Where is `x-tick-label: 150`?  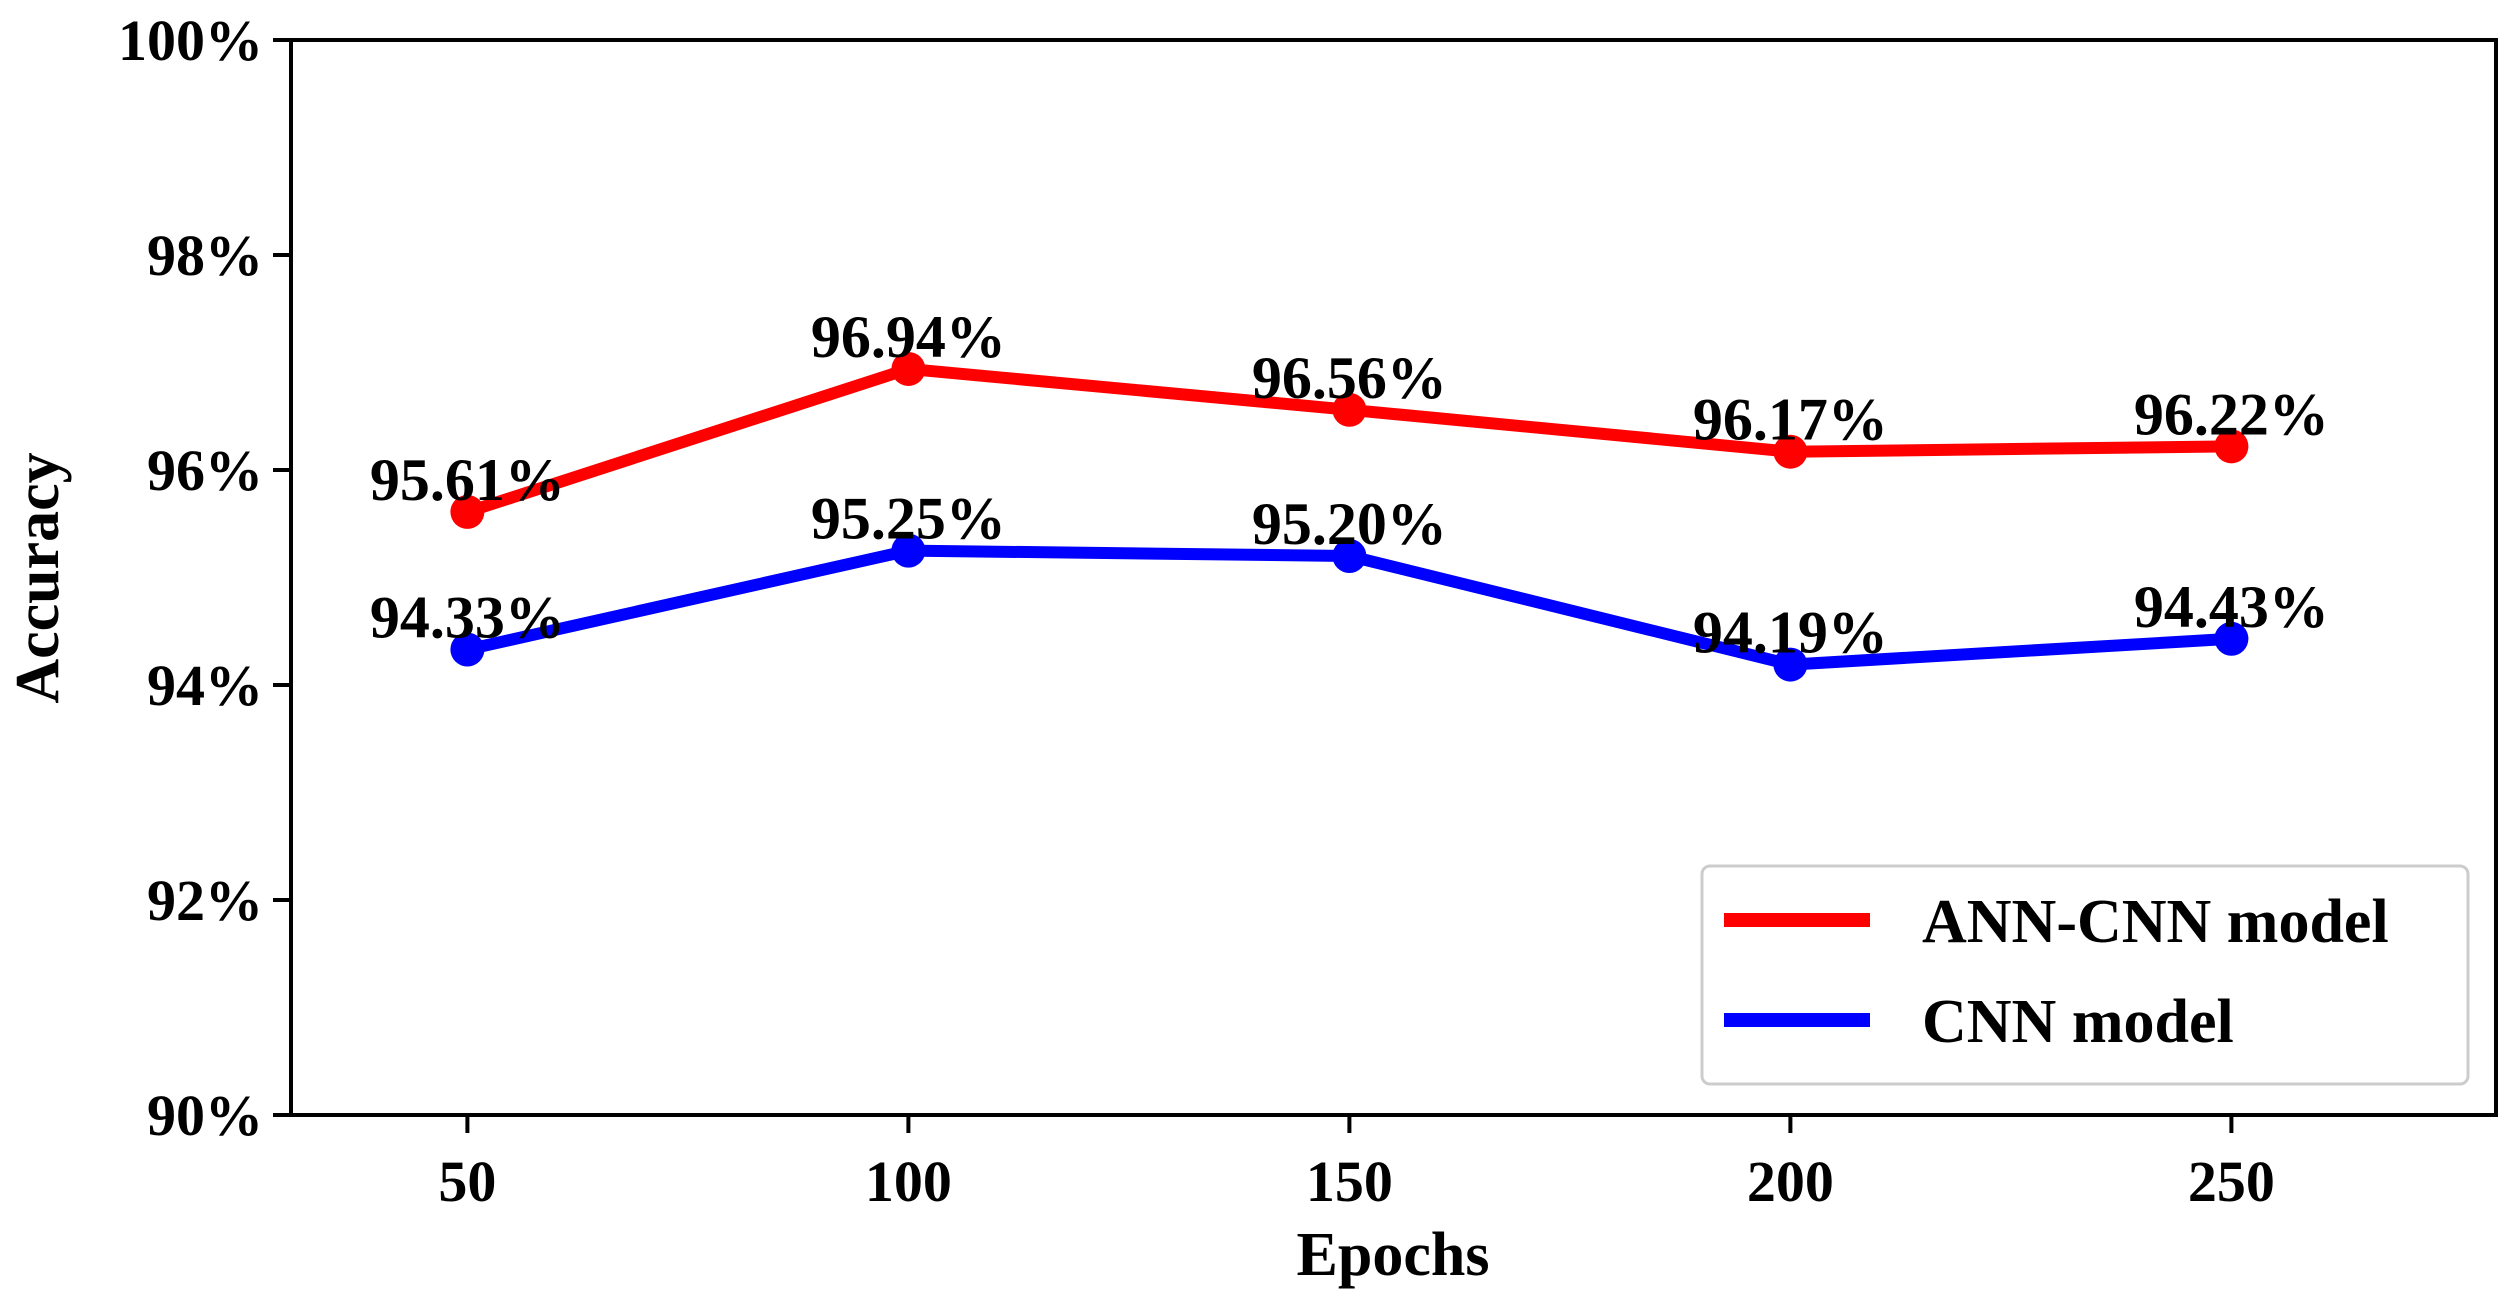 x-tick-label: 150 is located at coordinates (1349, 1181).